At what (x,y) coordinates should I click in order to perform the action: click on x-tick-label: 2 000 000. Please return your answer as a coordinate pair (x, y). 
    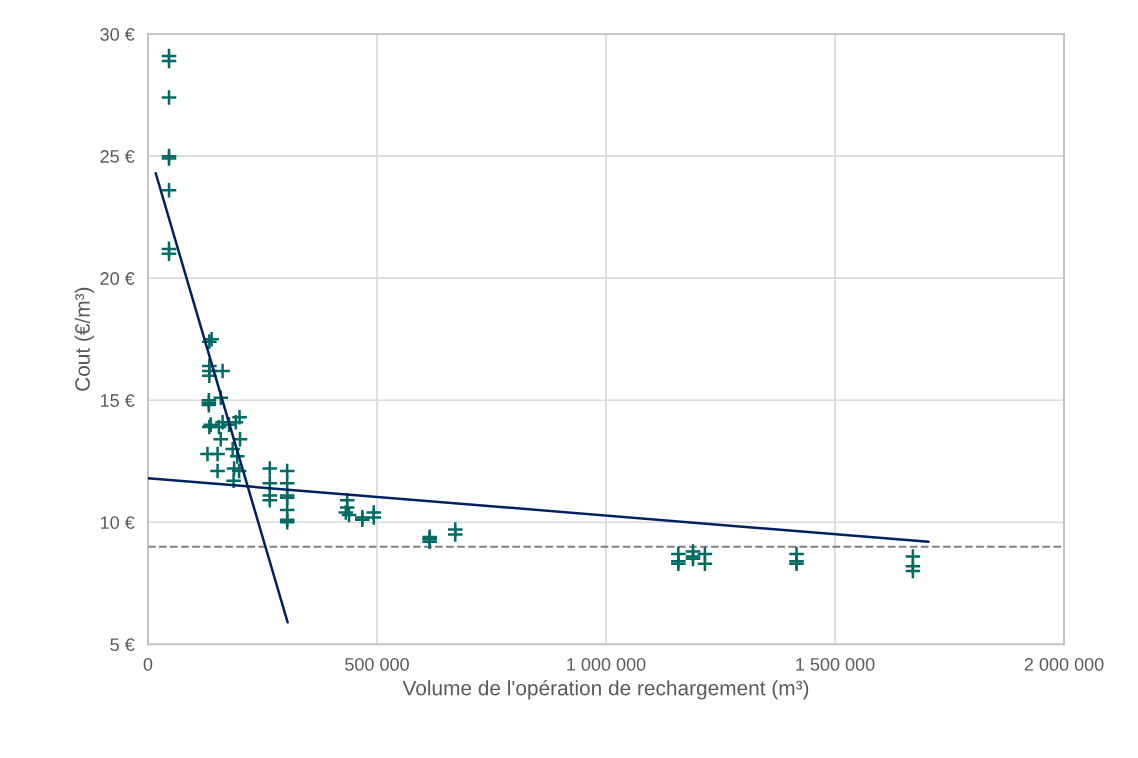
    Looking at the image, I should click on (1064, 664).